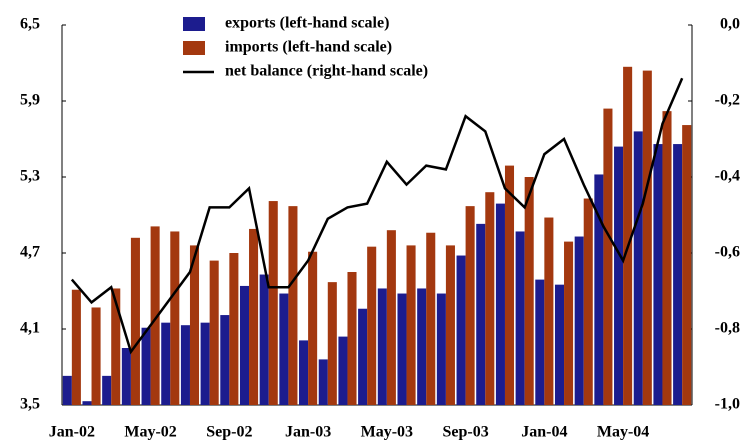 The image size is (744, 443). What do you see at coordinates (727, 404) in the screenshot?
I see `y2-tick-label: -1,0` at bounding box center [727, 404].